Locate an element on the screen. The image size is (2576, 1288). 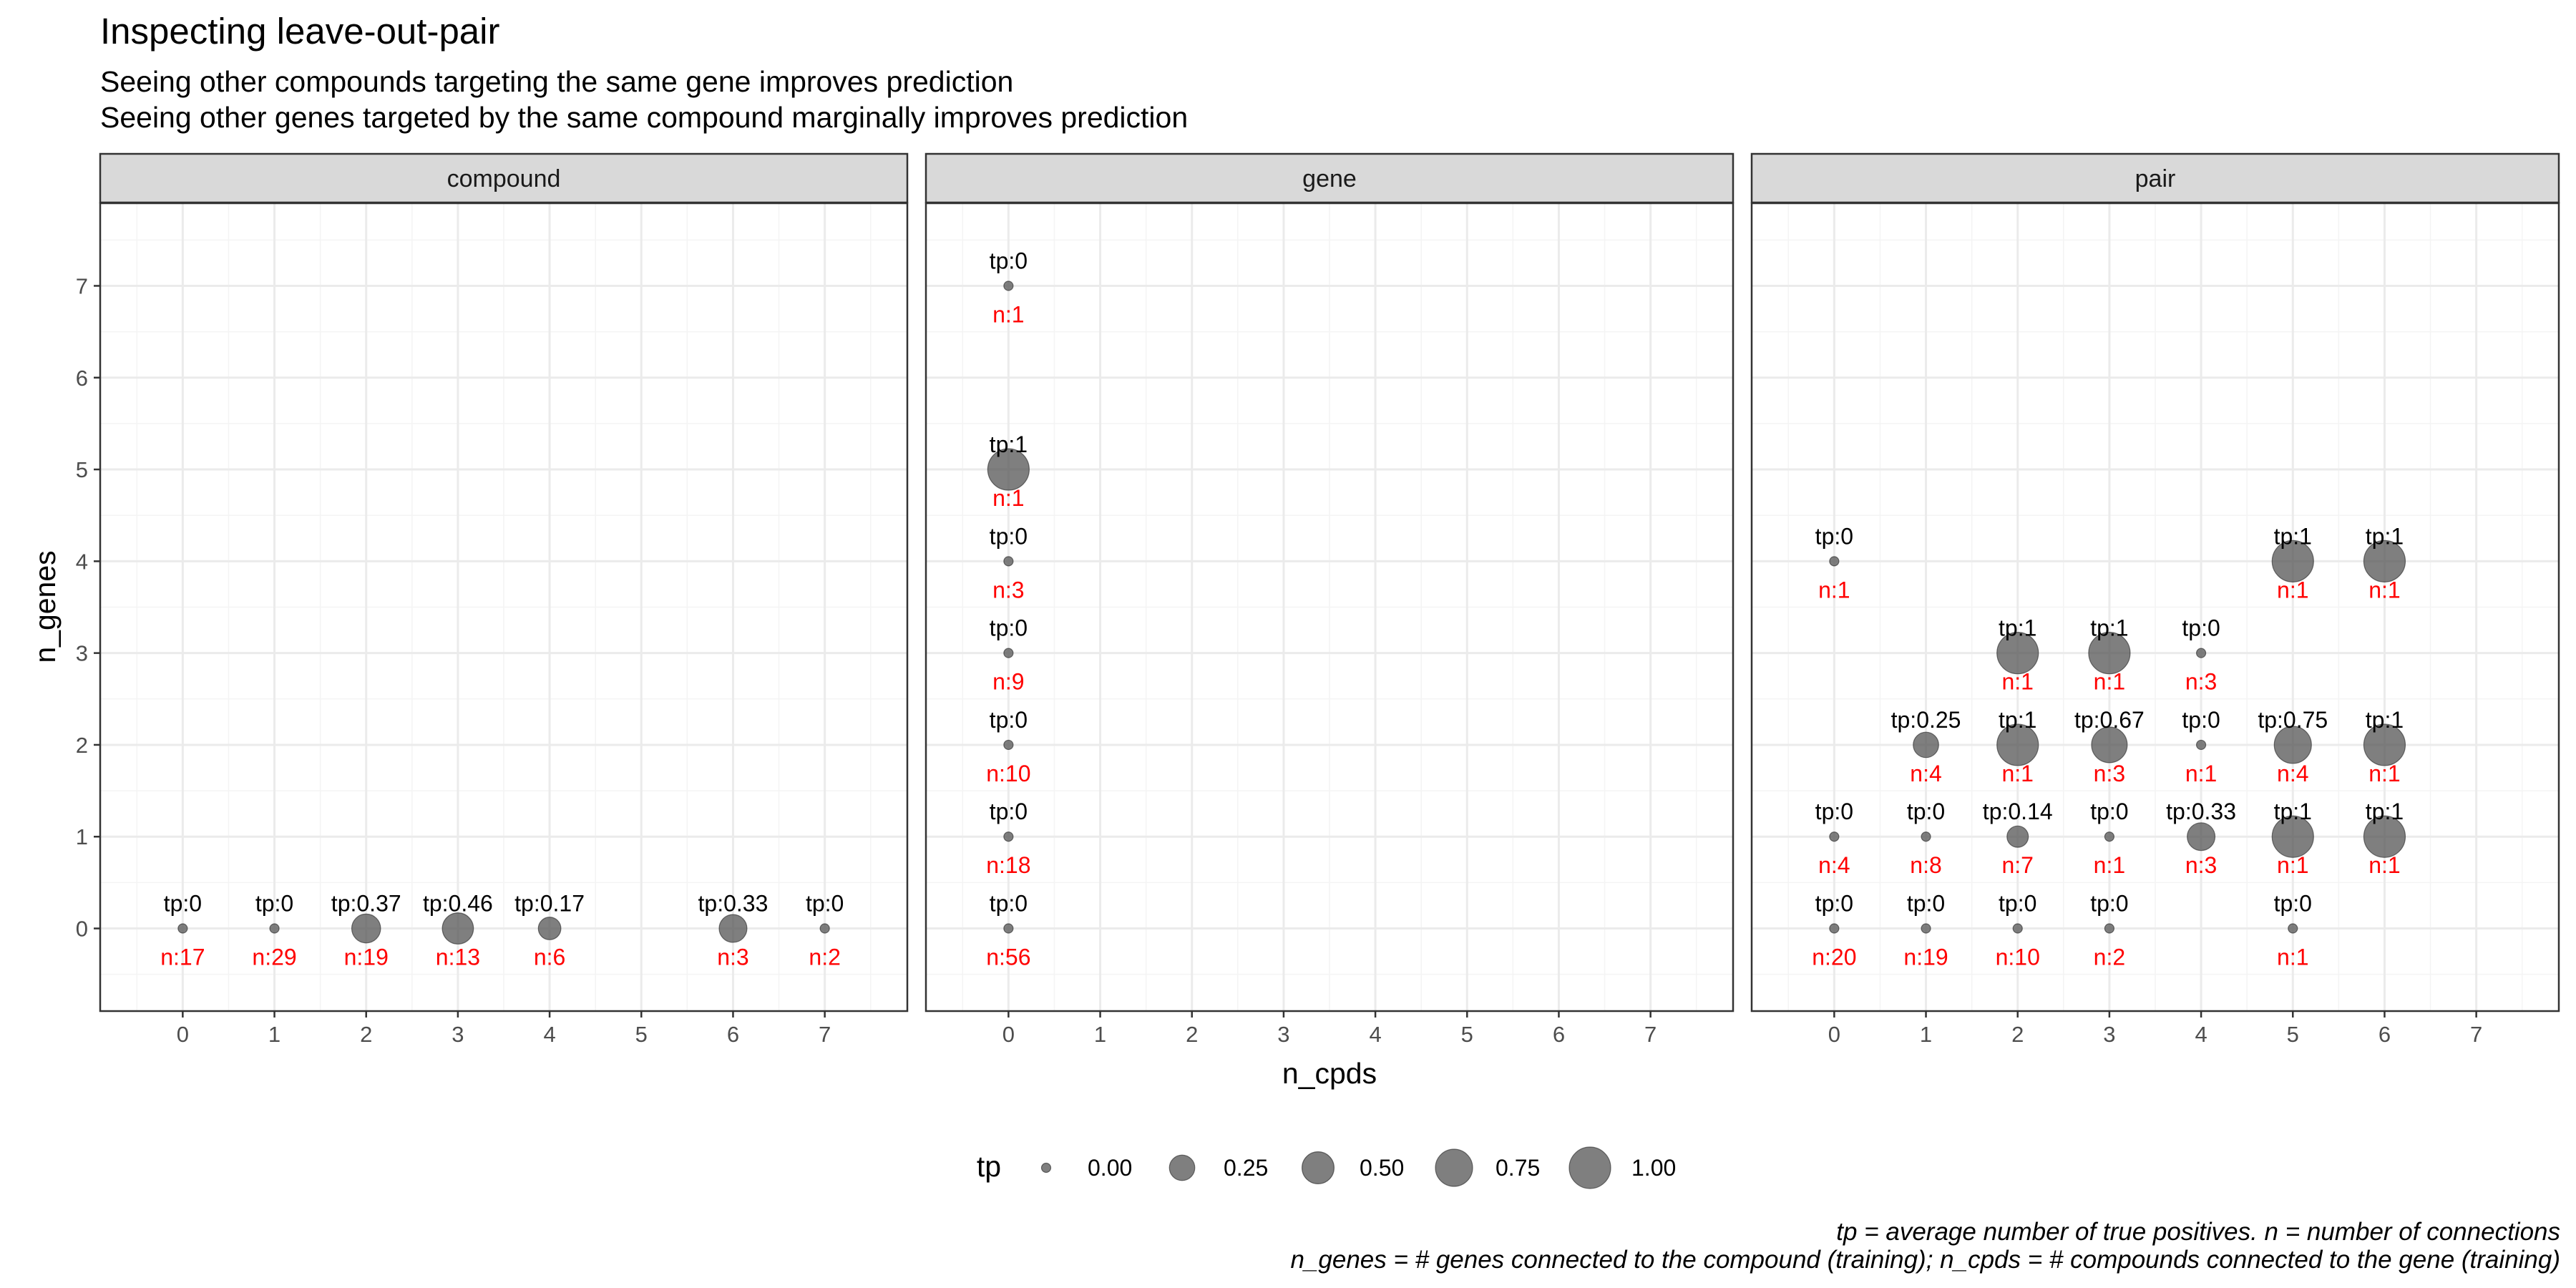
facet-strip-compound is located at coordinates (504, 178).